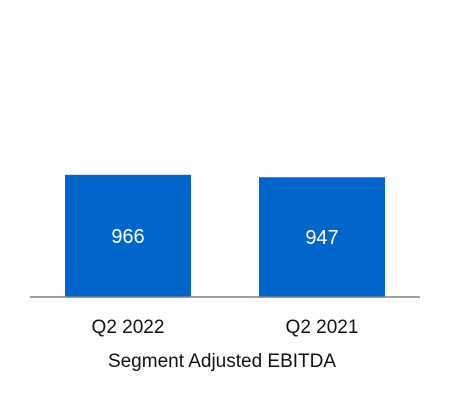  What do you see at coordinates (322, 327) in the screenshot?
I see `x-tick-label: Q2 2021` at bounding box center [322, 327].